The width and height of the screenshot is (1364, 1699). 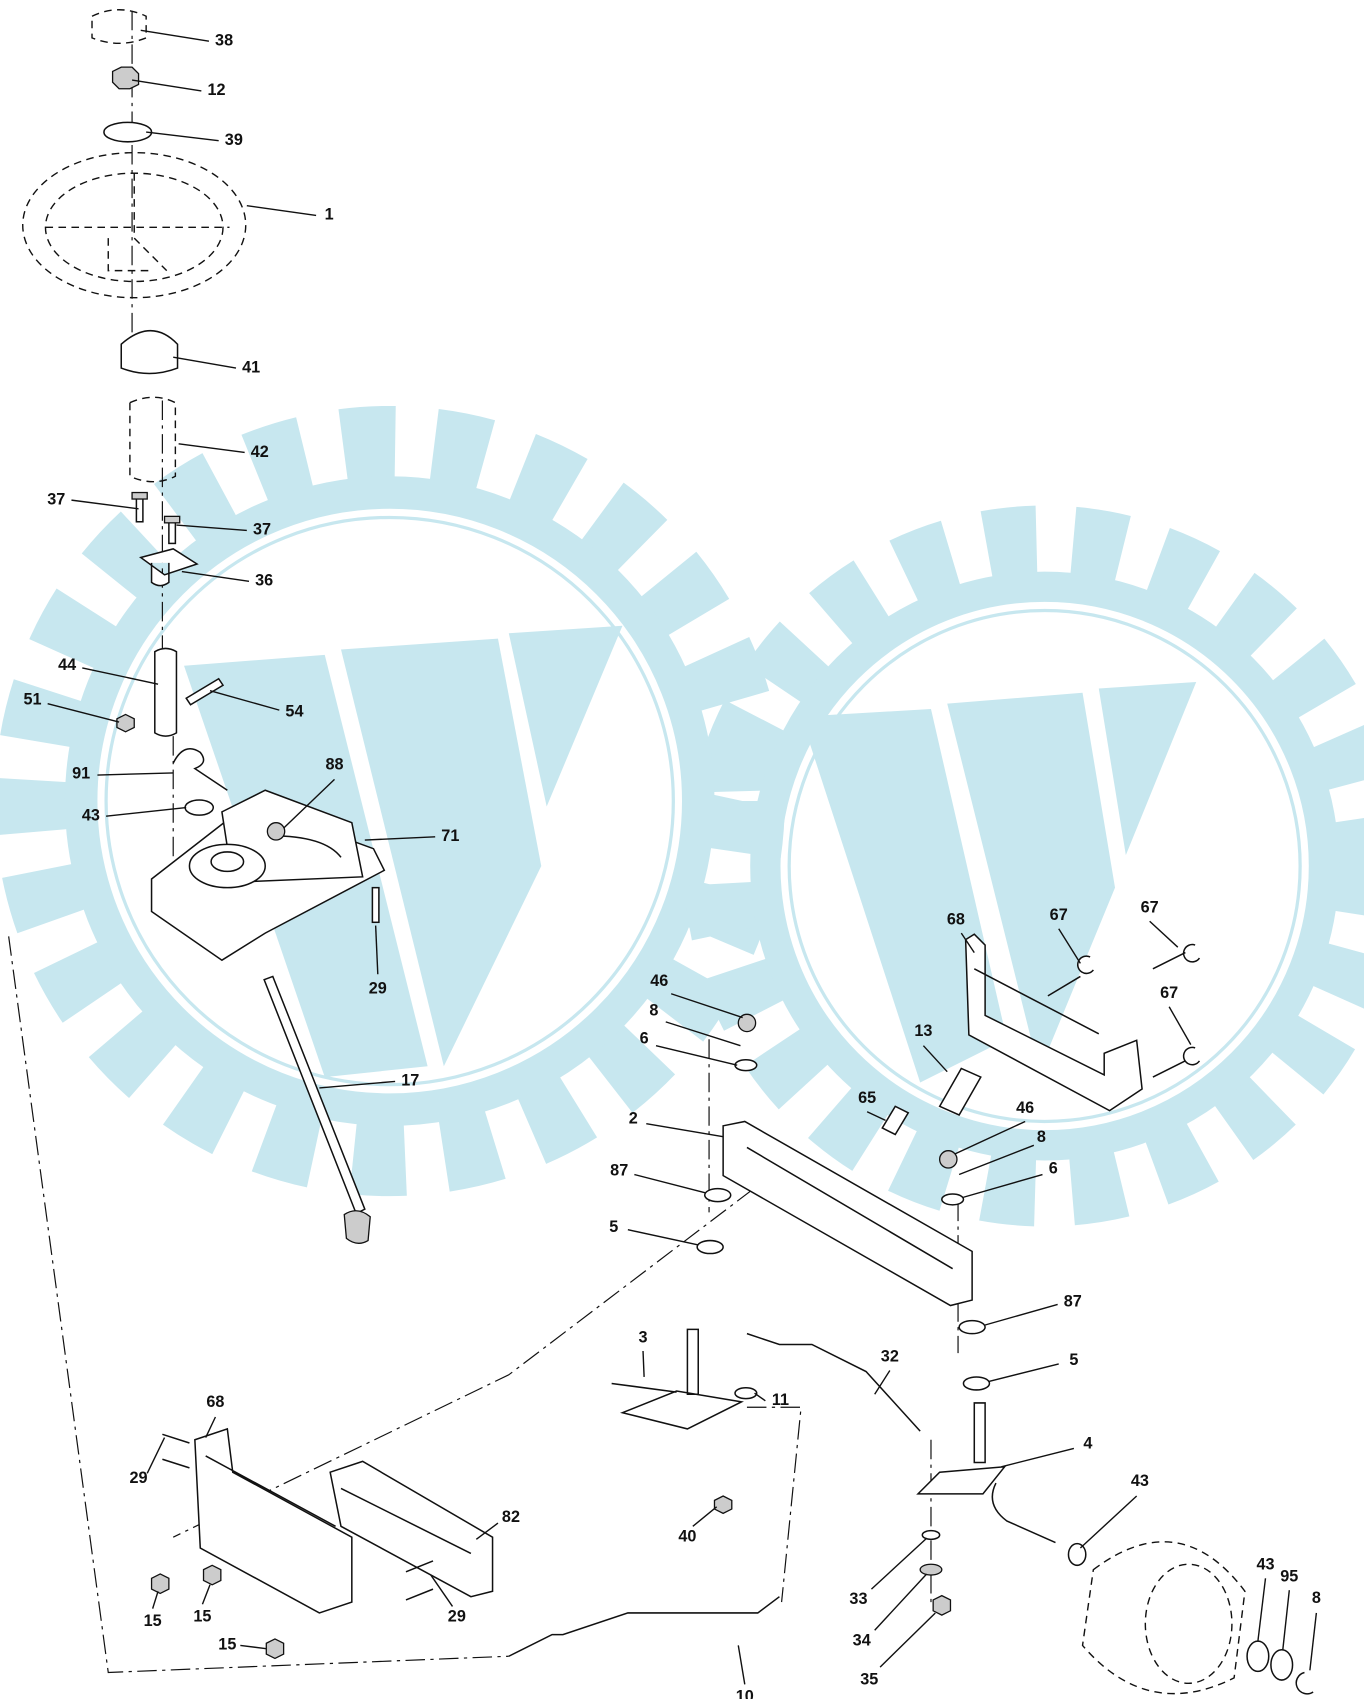 What do you see at coordinates (260, 452) in the screenshot?
I see `callout-label: 42` at bounding box center [260, 452].